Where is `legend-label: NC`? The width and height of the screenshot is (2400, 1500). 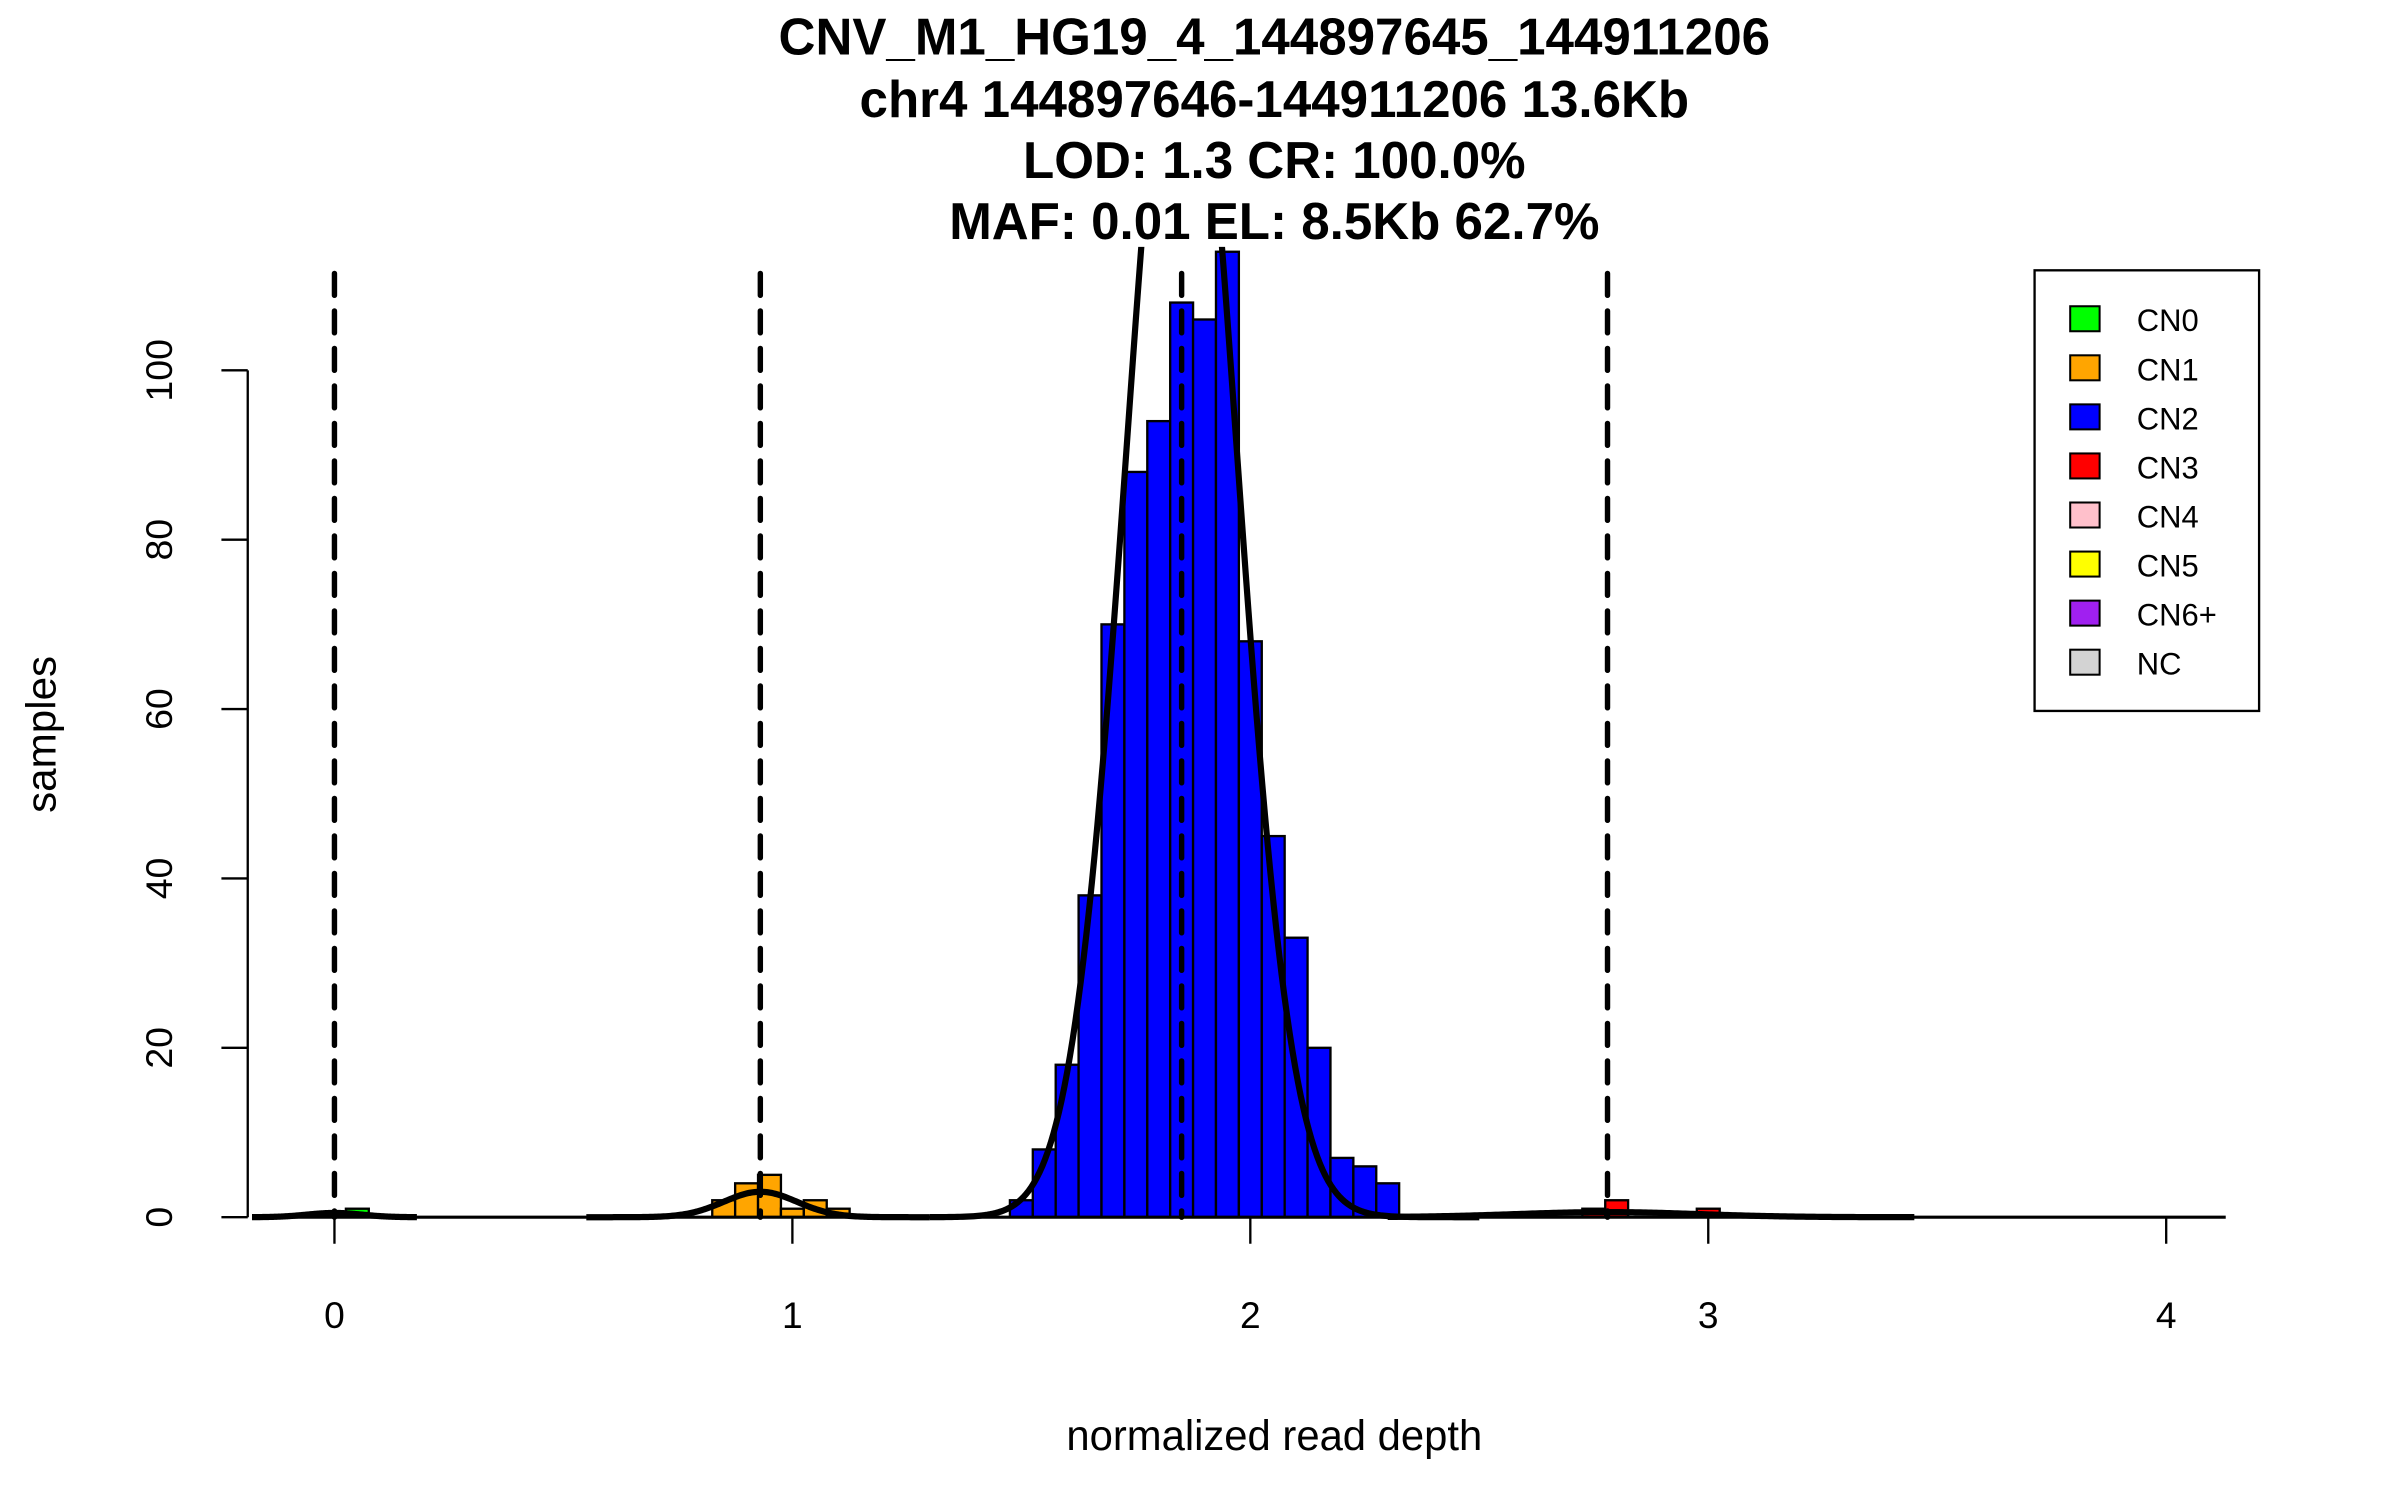
legend-label: NC is located at coordinates (2159, 664).